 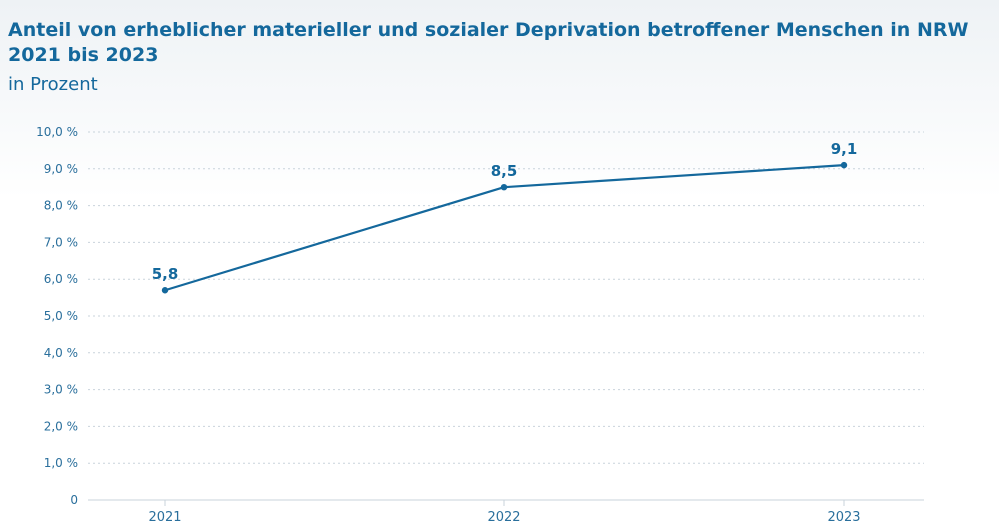 I want to click on y-tick-label: 0, so click(x=74, y=500).